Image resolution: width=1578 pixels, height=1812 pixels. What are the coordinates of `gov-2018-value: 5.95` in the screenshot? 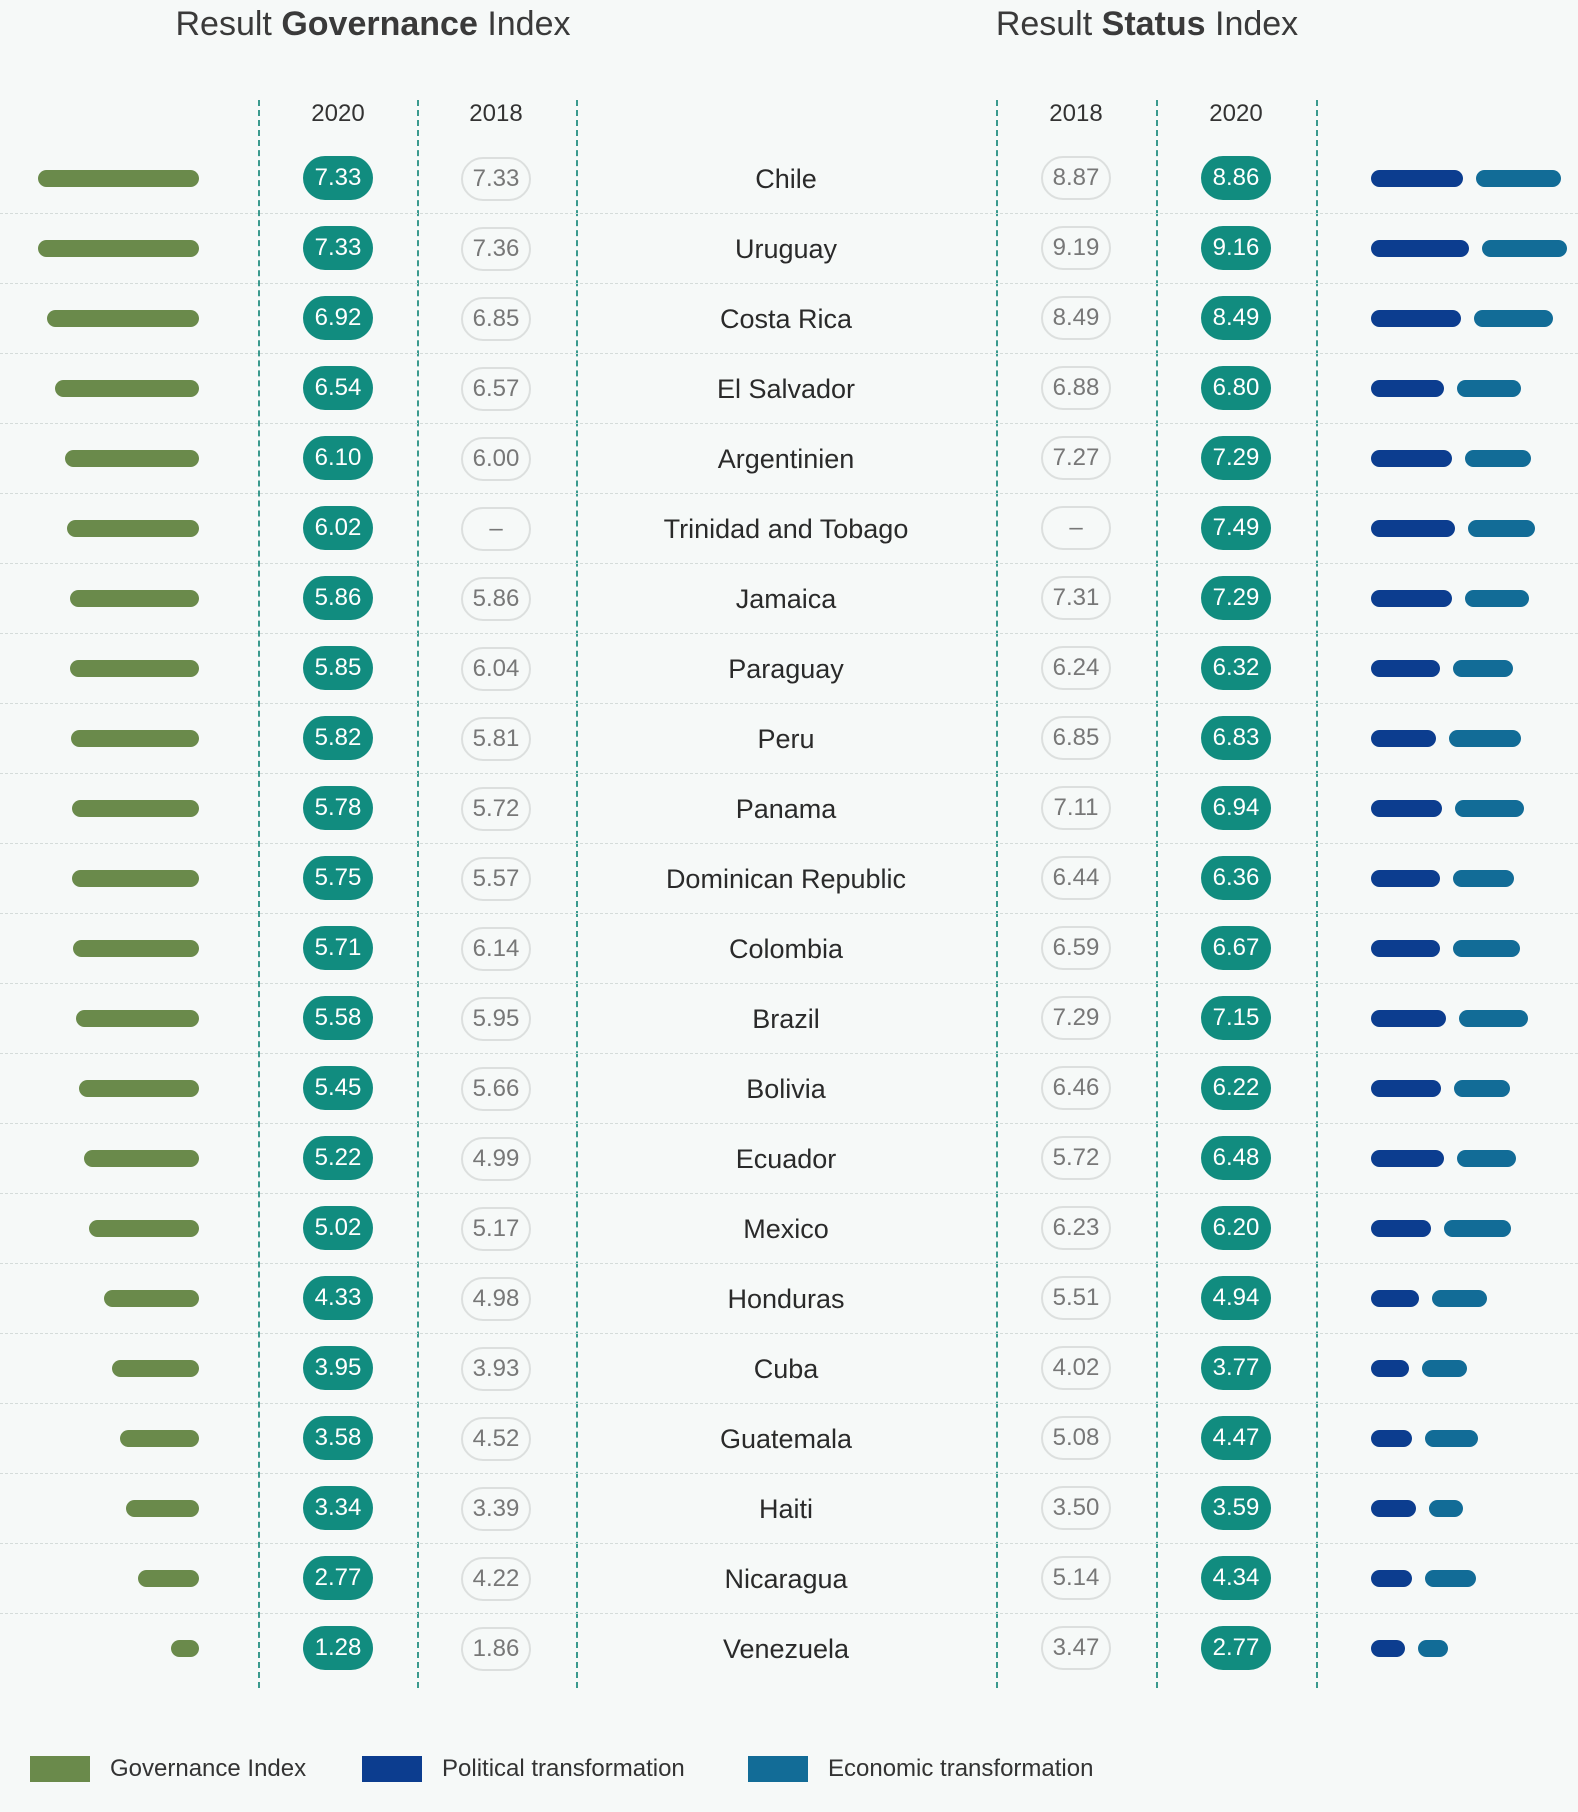 It's located at (496, 1019).